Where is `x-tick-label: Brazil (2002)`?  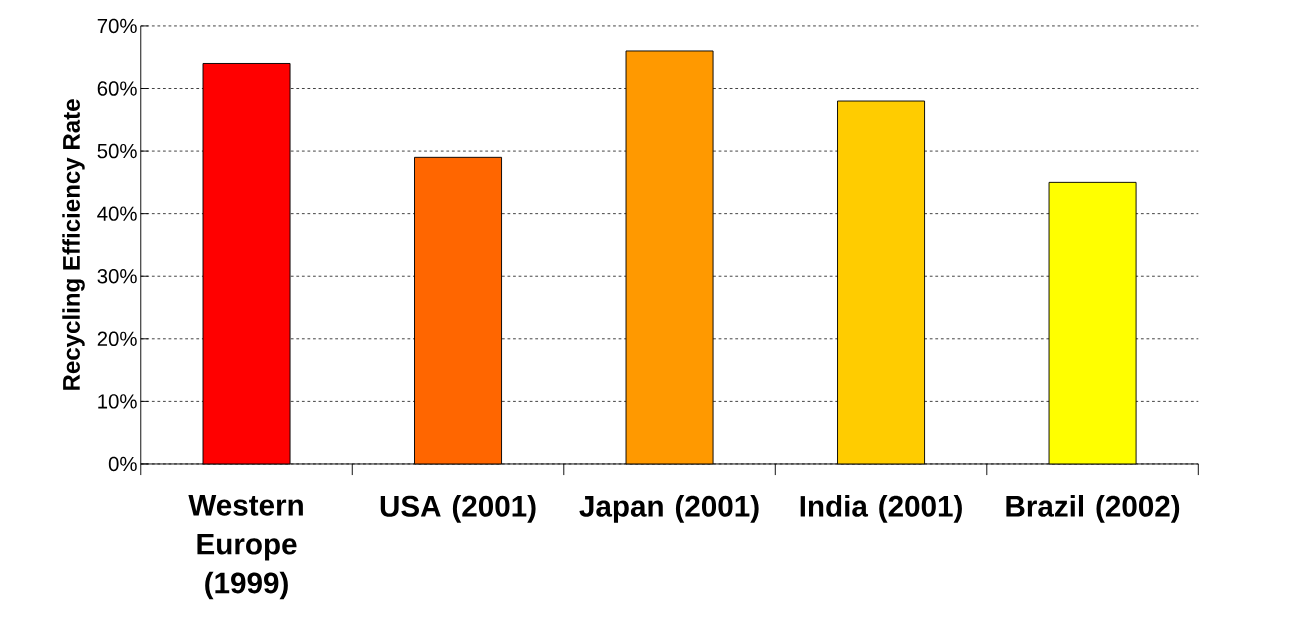 x-tick-label: Brazil (2002) is located at coordinates (1093, 509).